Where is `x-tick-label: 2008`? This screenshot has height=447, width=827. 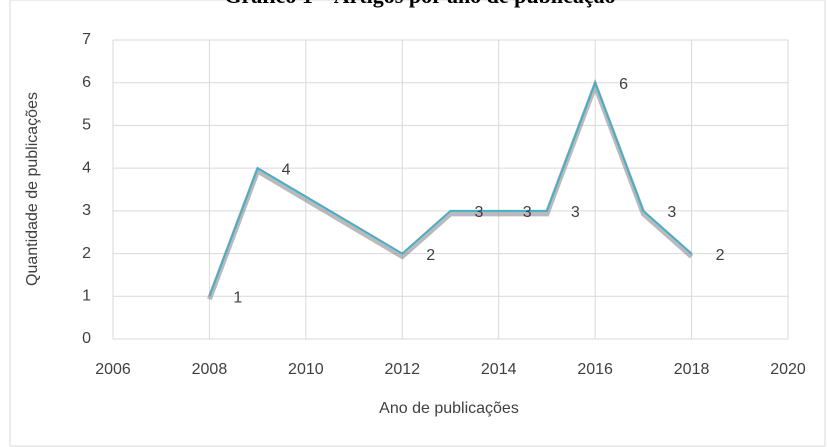
x-tick-label: 2008 is located at coordinates (210, 369).